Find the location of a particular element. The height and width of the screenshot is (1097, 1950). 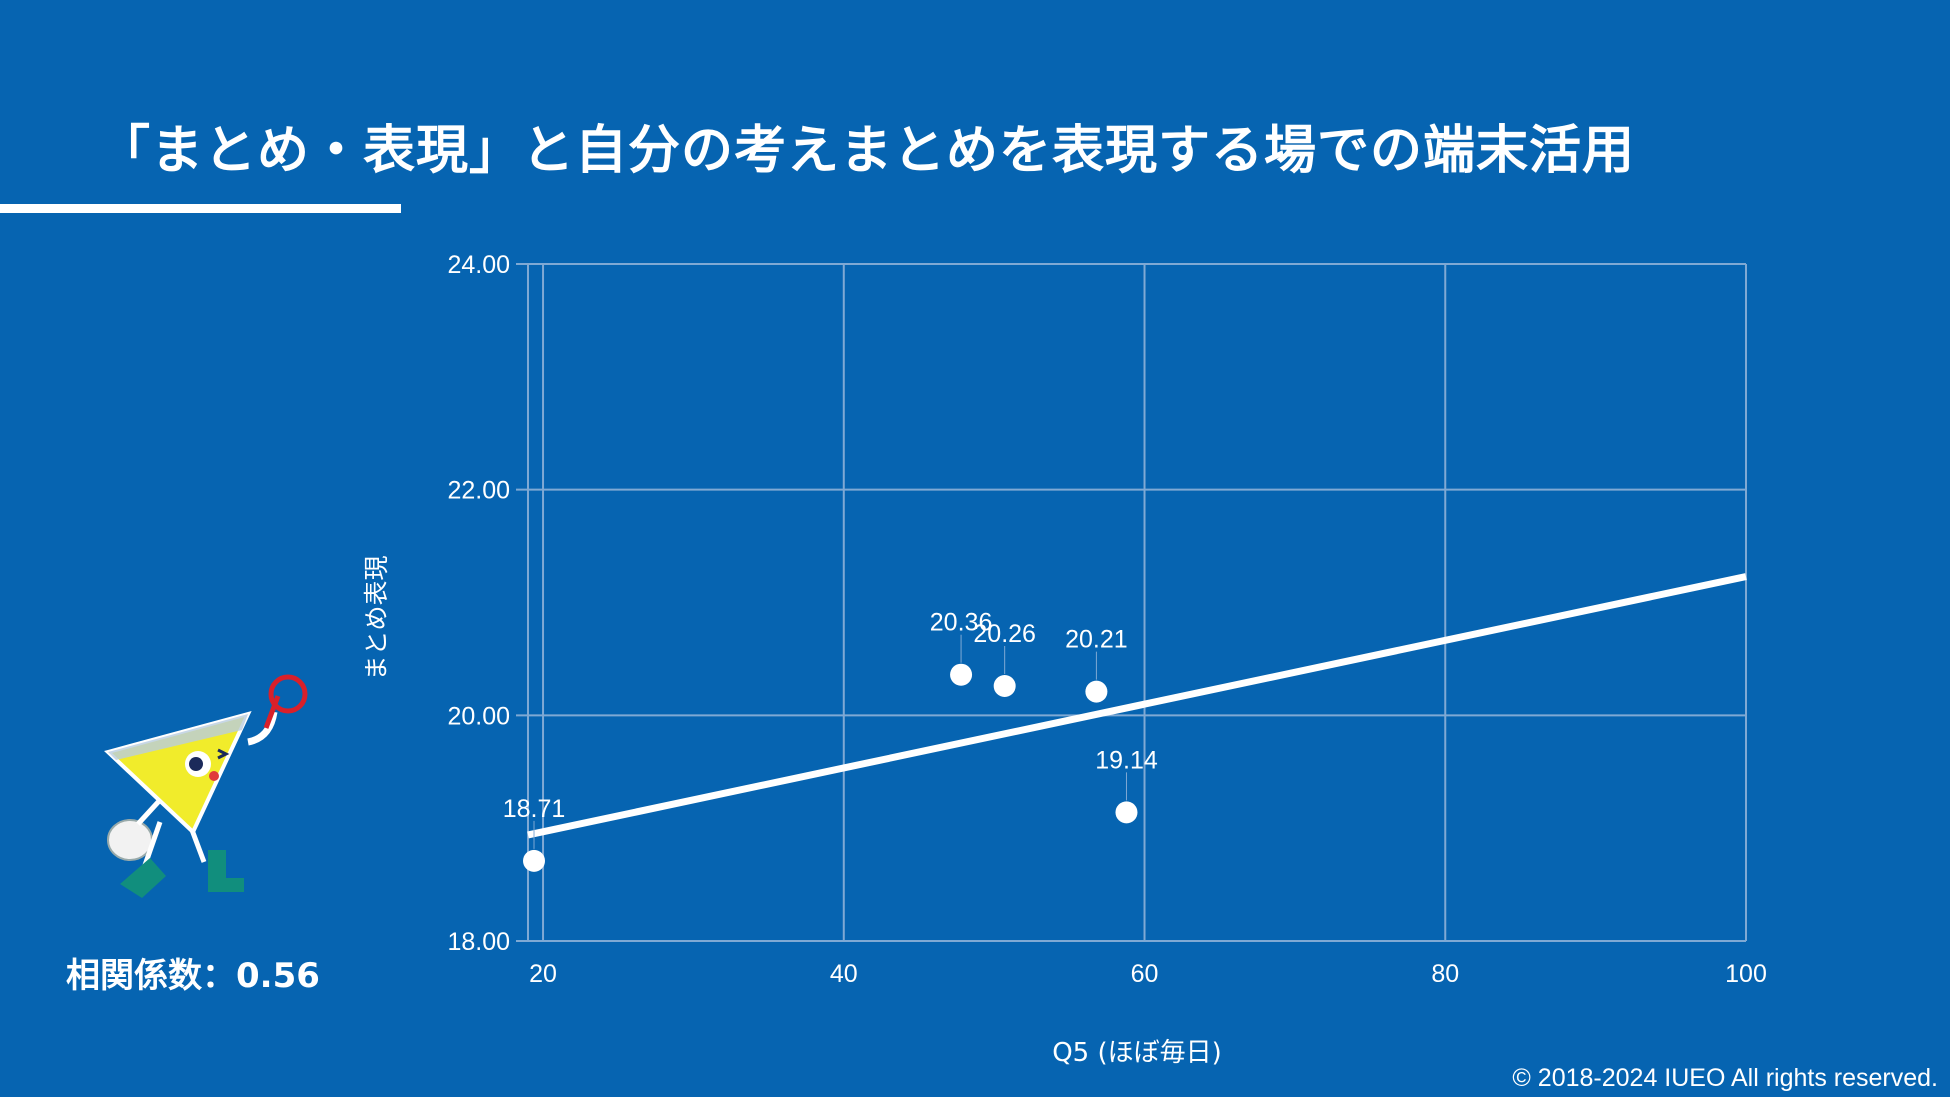

correlation-coefficient: 相関係数：0.56 is located at coordinates (193, 976).